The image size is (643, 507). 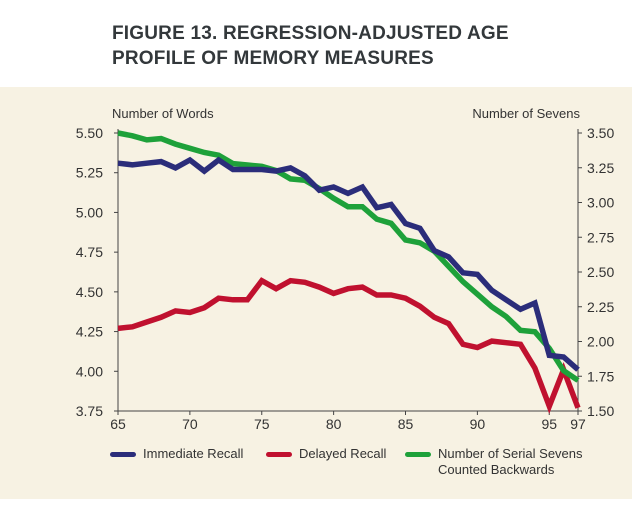 What do you see at coordinates (163, 113) in the screenshot?
I see `y-axis-left-label: Number of Words` at bounding box center [163, 113].